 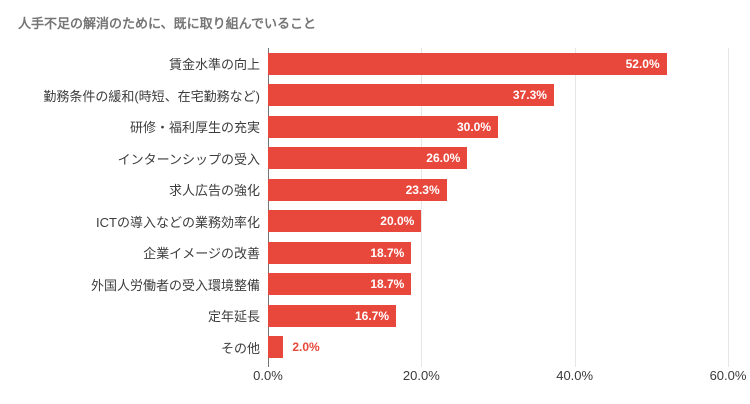 What do you see at coordinates (529, 95) in the screenshot?
I see `value-label: 37.3%` at bounding box center [529, 95].